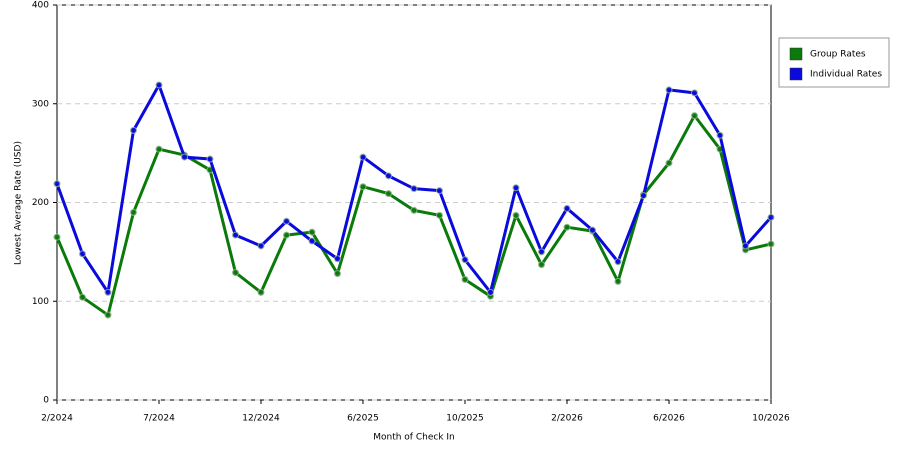  Describe the element at coordinates (40, 302) in the screenshot. I see `y-tick-label: 100` at that location.